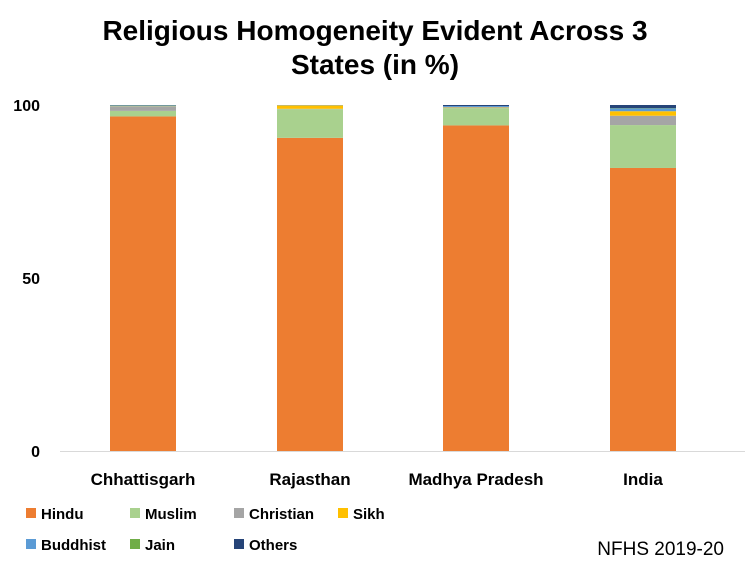 The image size is (750, 571). What do you see at coordinates (135, 513) in the screenshot?
I see `legend-swatch-muslim` at bounding box center [135, 513].